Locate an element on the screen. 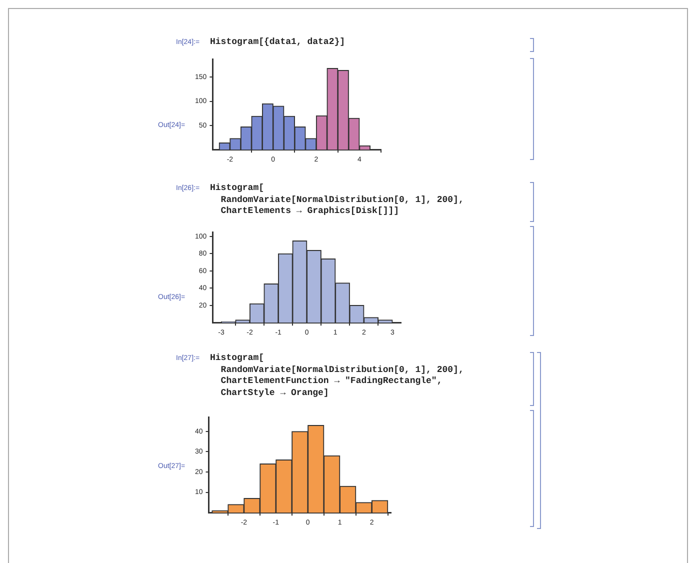  text: ChartElementFunction → "FadingRectangle", is located at coordinates (331, 381).